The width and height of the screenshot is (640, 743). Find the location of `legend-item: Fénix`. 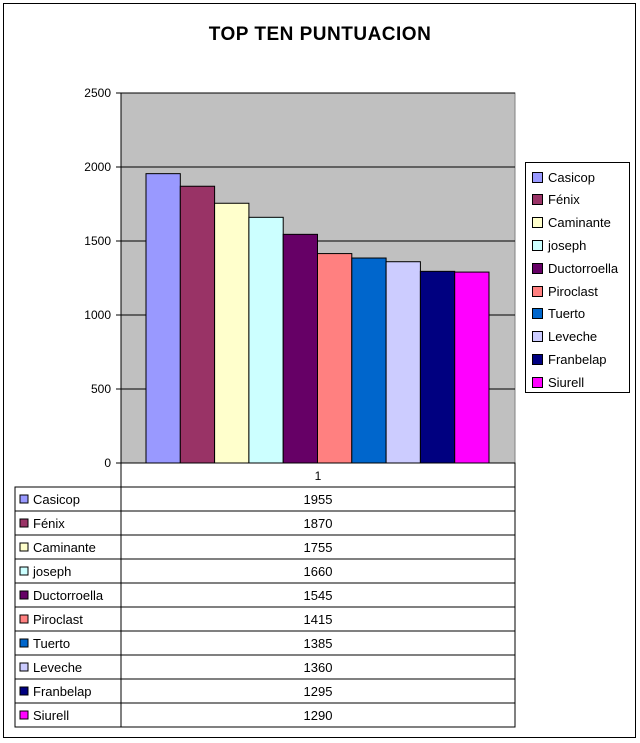

legend-item: Fénix is located at coordinates (556, 200).